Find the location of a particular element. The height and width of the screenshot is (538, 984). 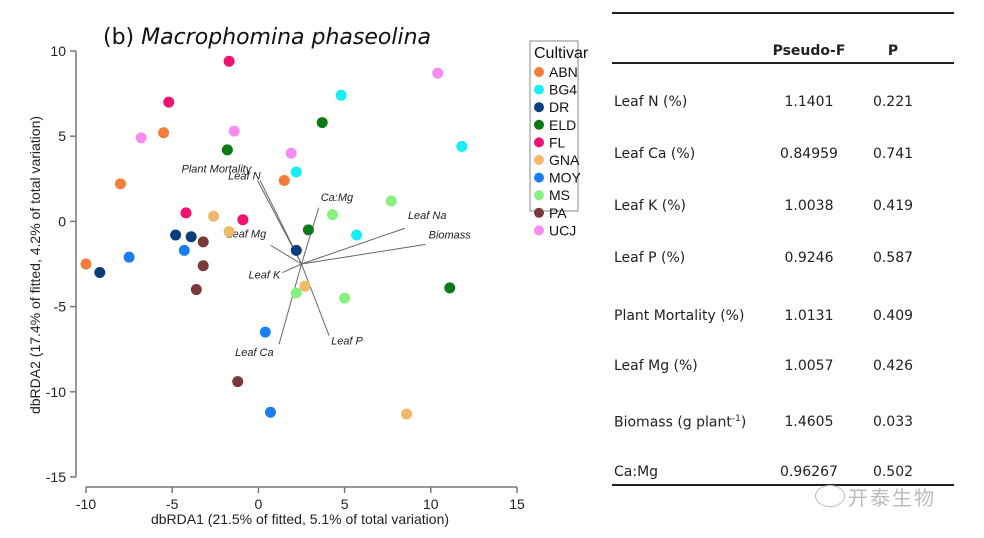

table-row-name: Leaf Ca (%) is located at coordinates (655, 154).